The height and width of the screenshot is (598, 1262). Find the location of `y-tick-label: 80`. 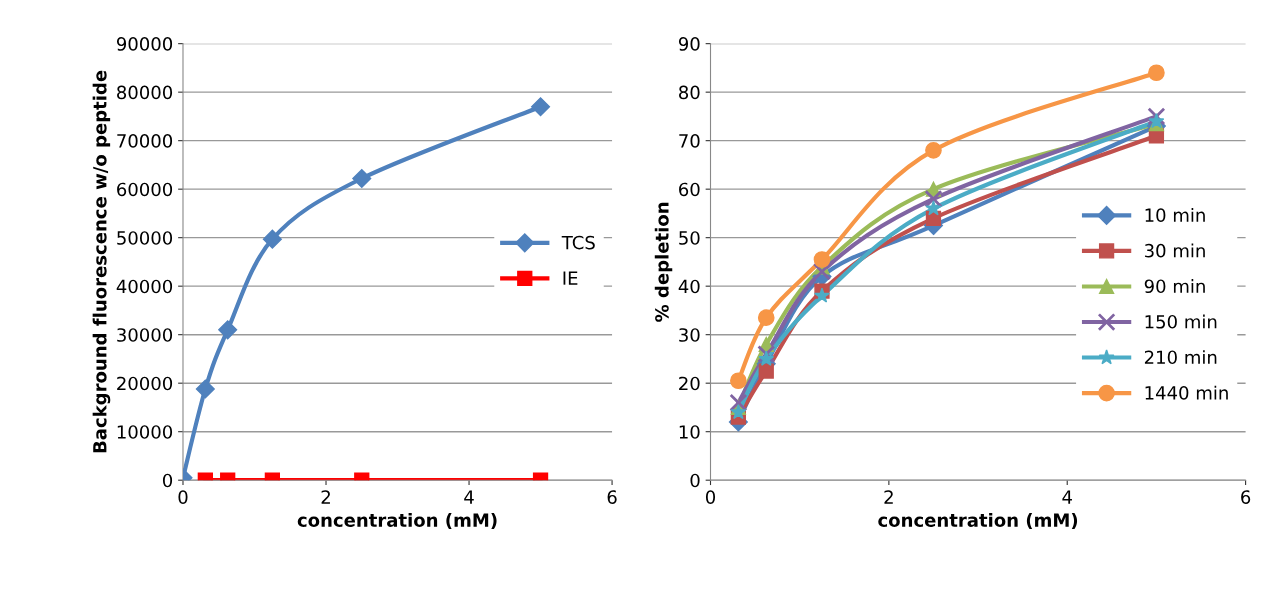

y-tick-label: 80 is located at coordinates (689, 92).